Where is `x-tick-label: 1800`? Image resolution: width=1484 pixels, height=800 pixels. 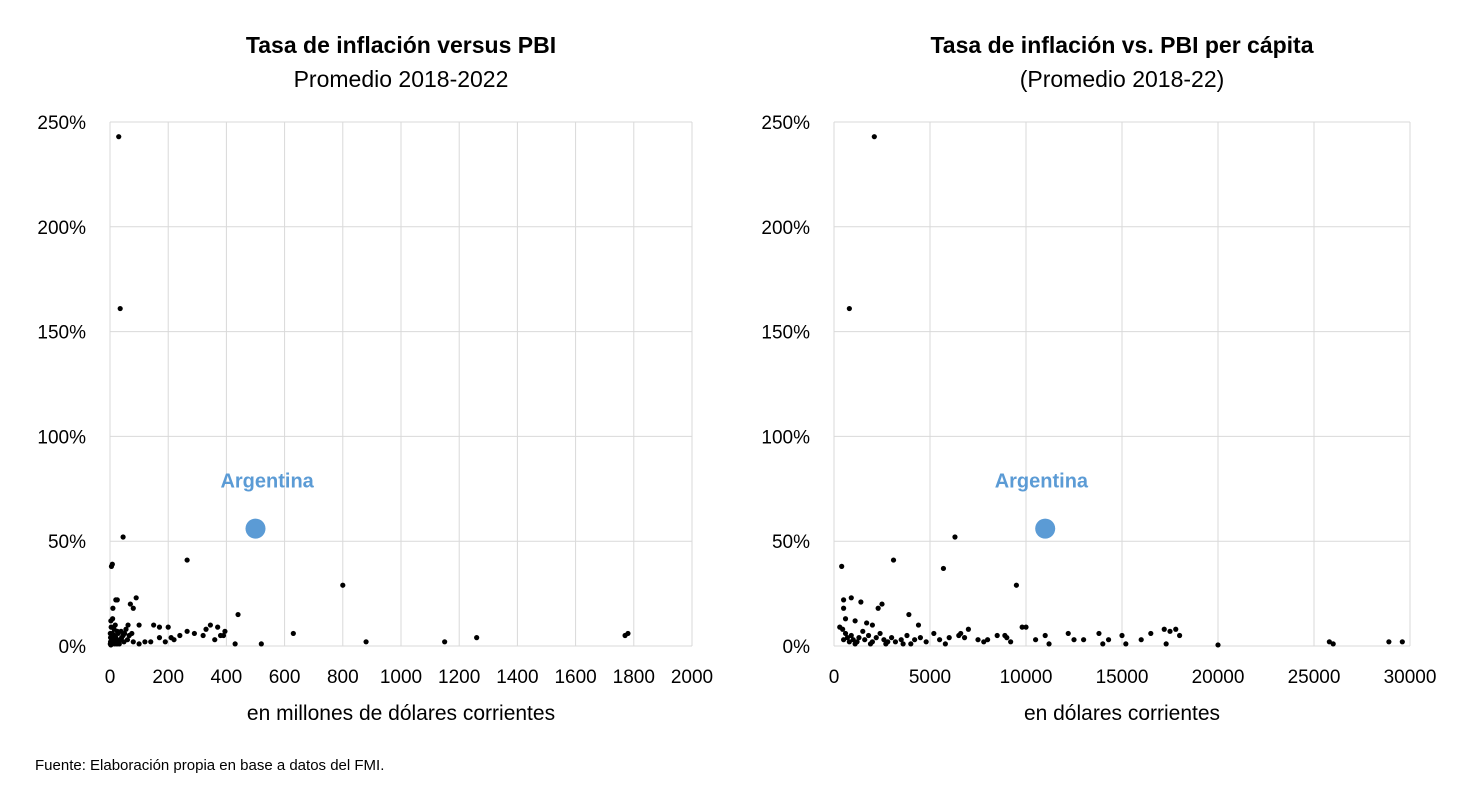 x-tick-label: 1800 is located at coordinates (634, 677).